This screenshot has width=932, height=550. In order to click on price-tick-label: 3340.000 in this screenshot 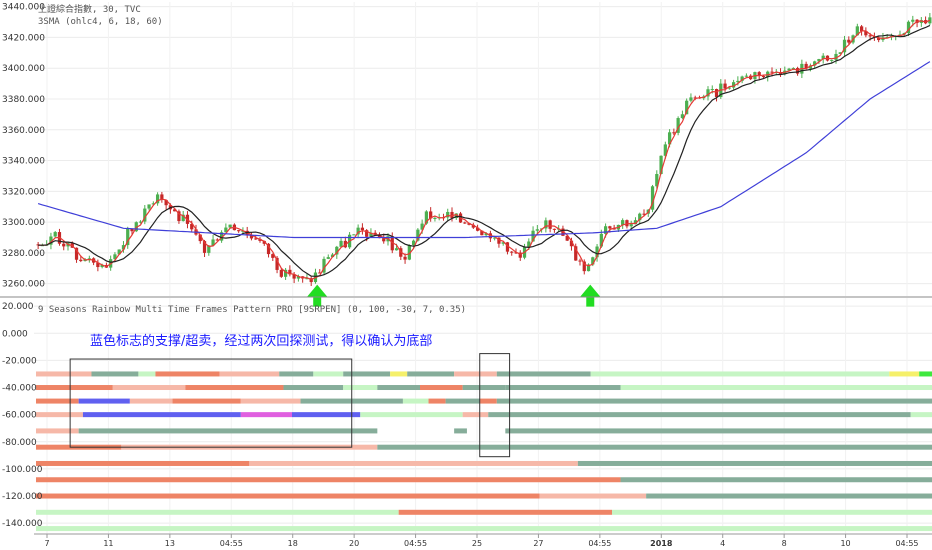, I will do `click(23, 162)`.